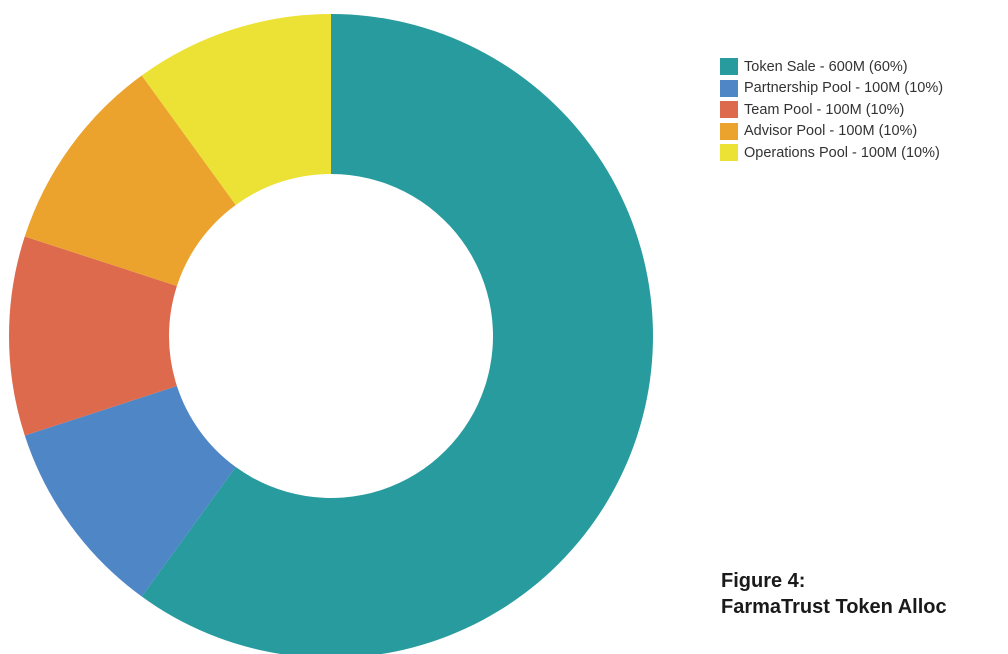  I want to click on legend-label: Operations Pool - 100M (10%), so click(842, 152).